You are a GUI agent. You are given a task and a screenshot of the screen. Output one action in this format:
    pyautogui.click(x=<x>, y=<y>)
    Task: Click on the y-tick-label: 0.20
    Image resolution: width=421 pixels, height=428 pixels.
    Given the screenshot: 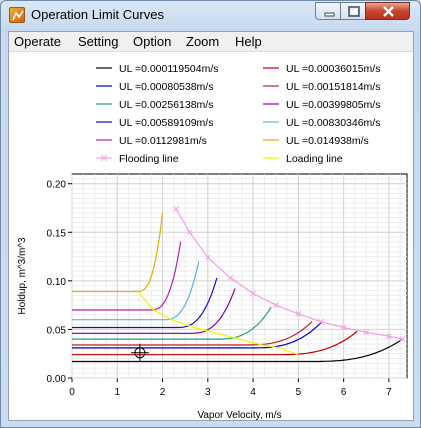 What is the action you would take?
    pyautogui.click(x=57, y=185)
    